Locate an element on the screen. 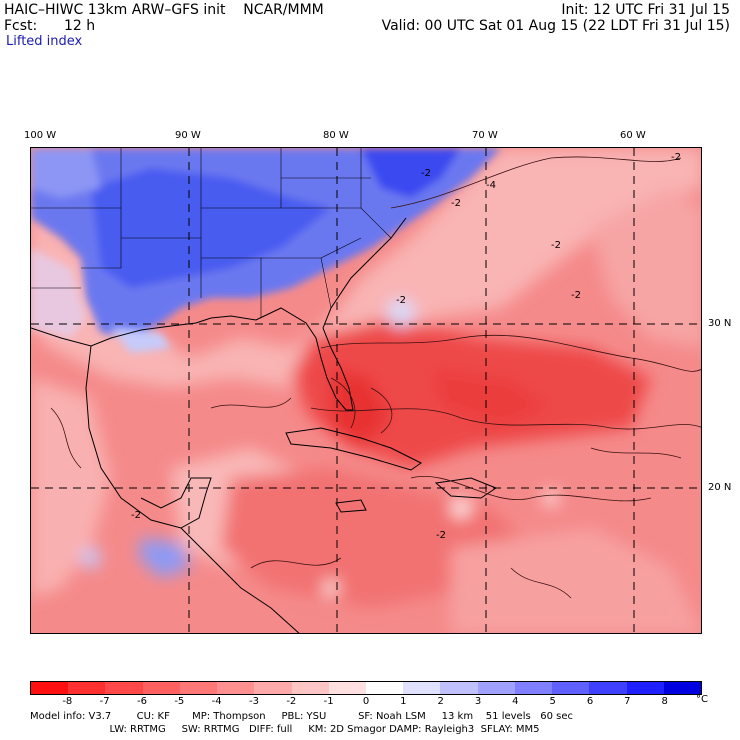 Image resolution: width=740 pixels, height=740 pixels. colorbar-tick-label: -8 is located at coordinates (67, 701).